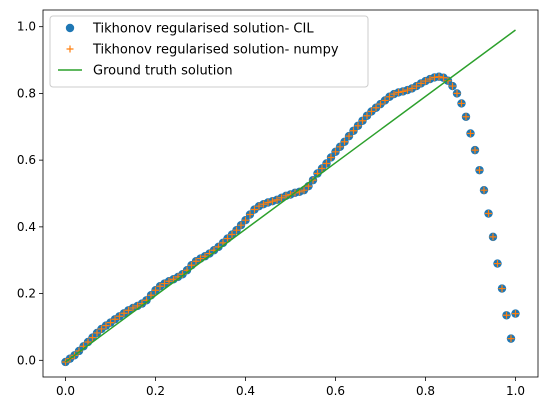 The image size is (547, 413). Describe the element at coordinates (65, 391) in the screenshot. I see `x-tick-label: 0.0` at that location.